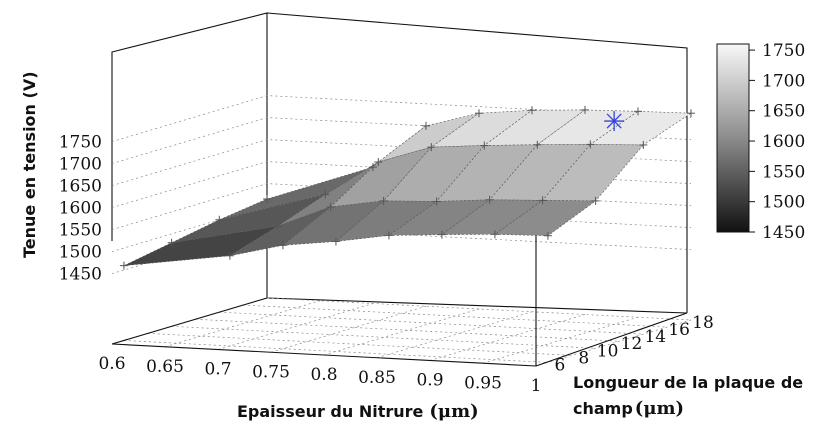 This screenshot has height=426, width=814. Describe the element at coordinates (783, 233) in the screenshot. I see `colorbar-tick-label: 1450` at that location.